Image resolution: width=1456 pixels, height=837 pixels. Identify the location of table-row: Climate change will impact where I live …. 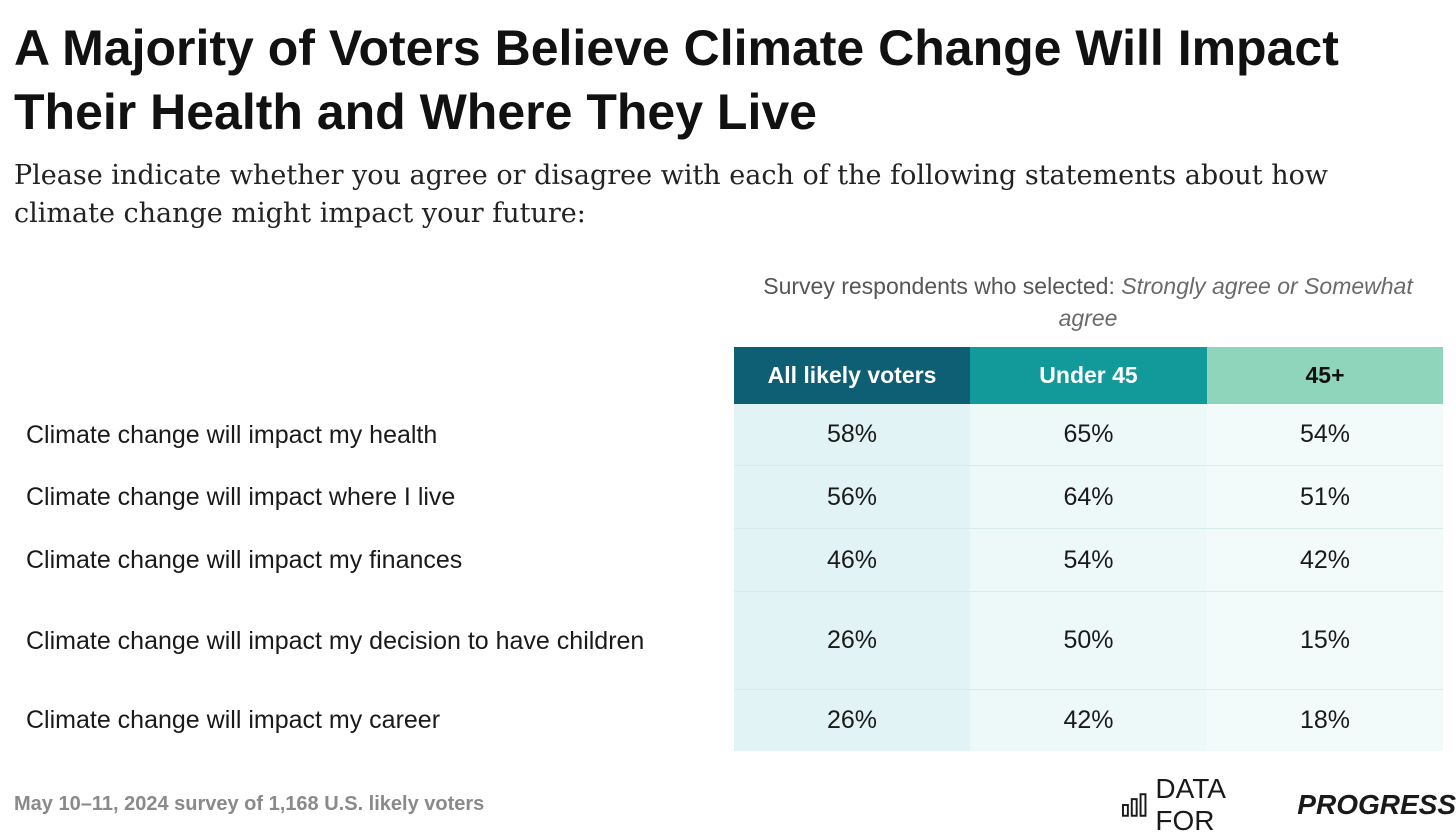
(728, 497).